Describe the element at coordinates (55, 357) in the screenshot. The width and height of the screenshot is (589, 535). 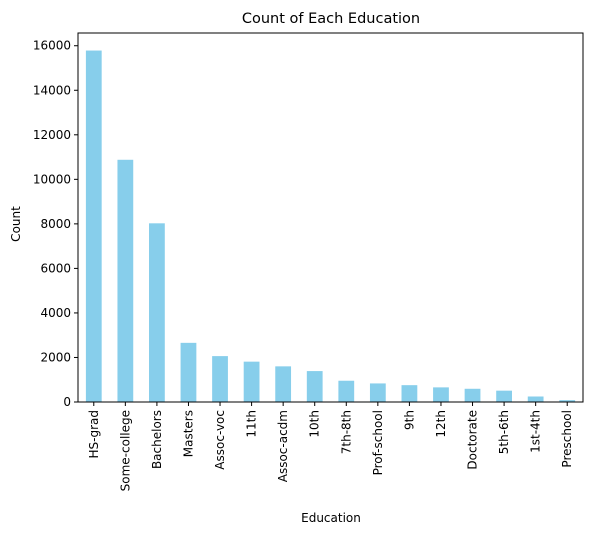
I see `y-tick-label: 2000` at that location.